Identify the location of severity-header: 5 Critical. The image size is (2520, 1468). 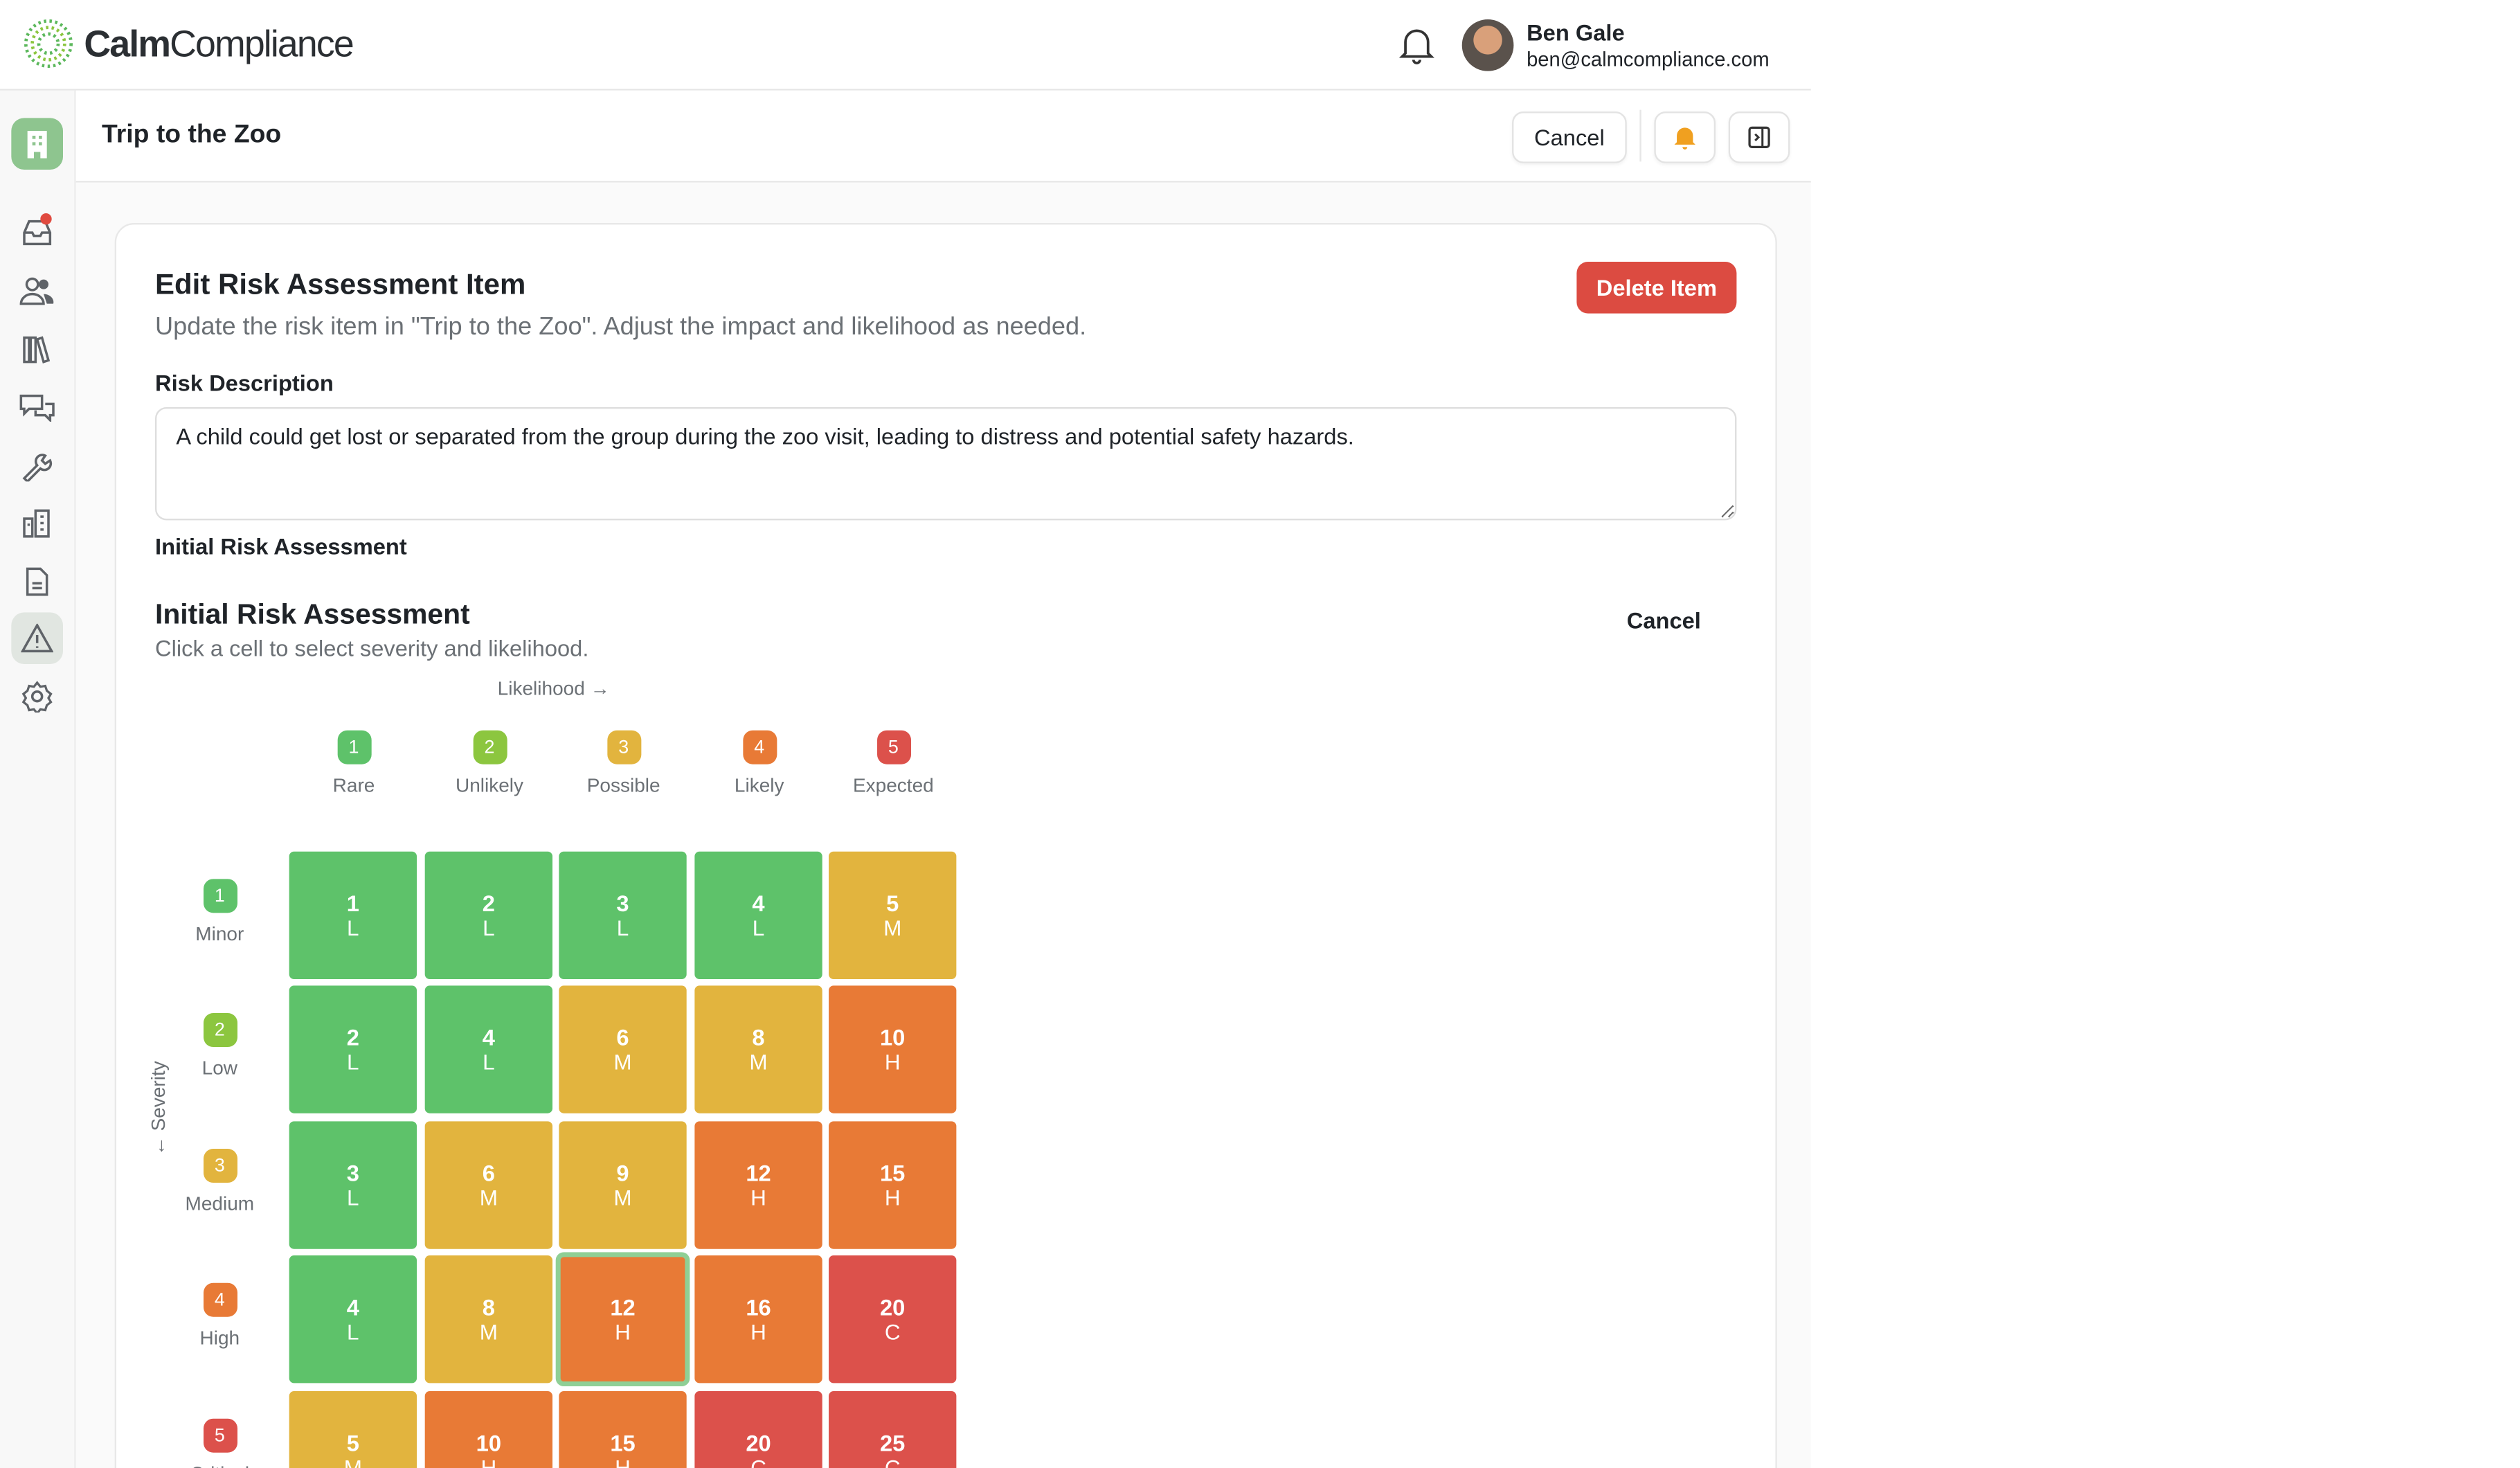
(220, 1443).